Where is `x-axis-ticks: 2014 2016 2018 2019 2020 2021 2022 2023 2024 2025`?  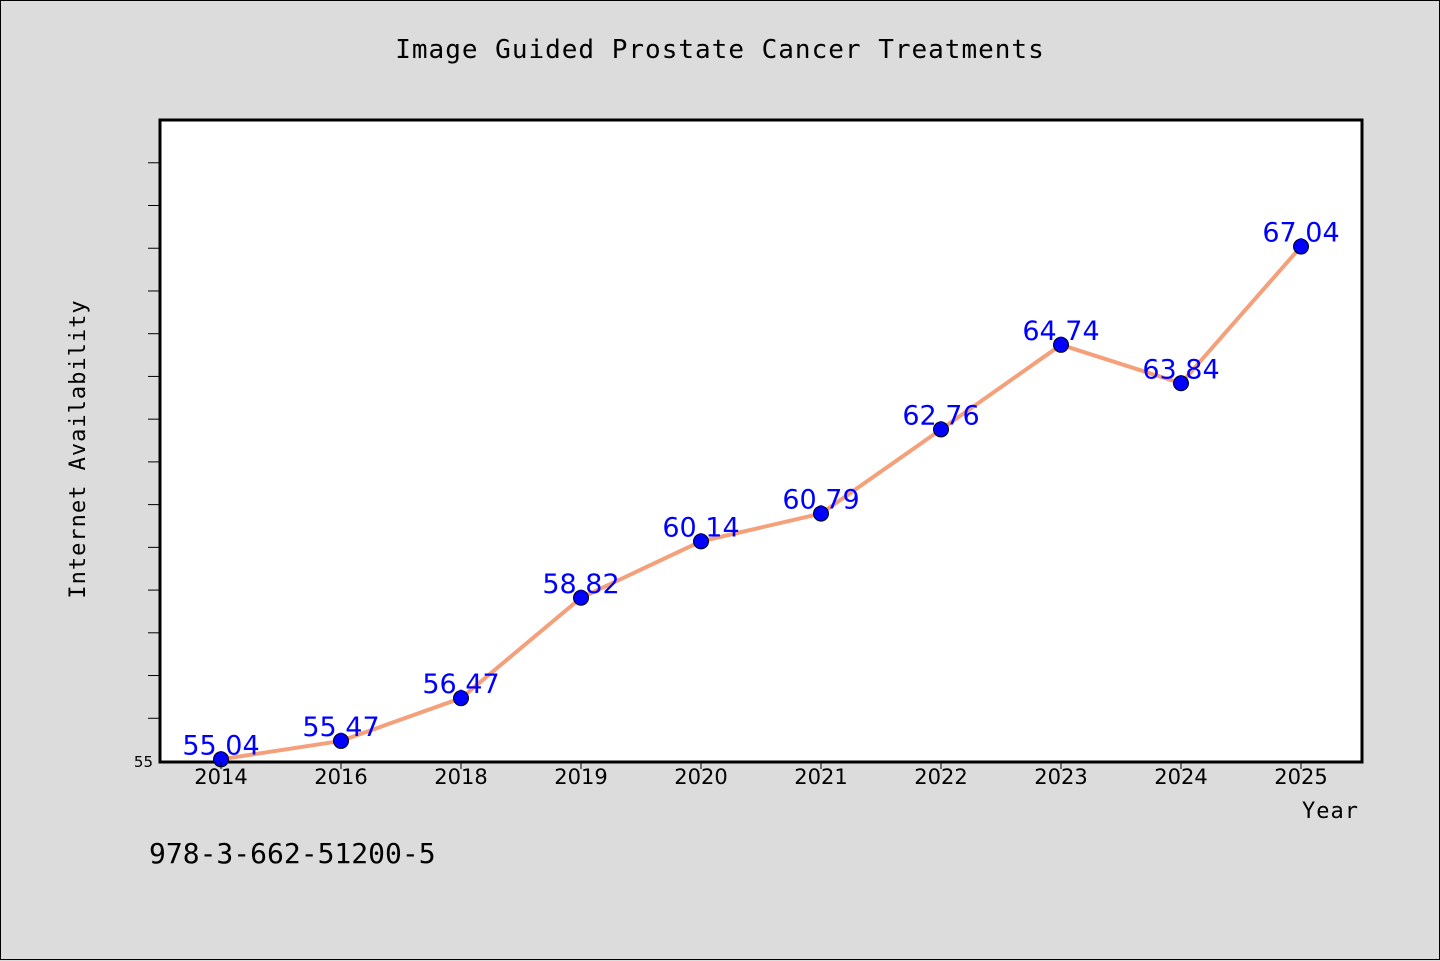
x-axis-ticks: 2014 2016 2018 2019 2020 2021 2022 2023 2024 2025 is located at coordinates (761, 775).